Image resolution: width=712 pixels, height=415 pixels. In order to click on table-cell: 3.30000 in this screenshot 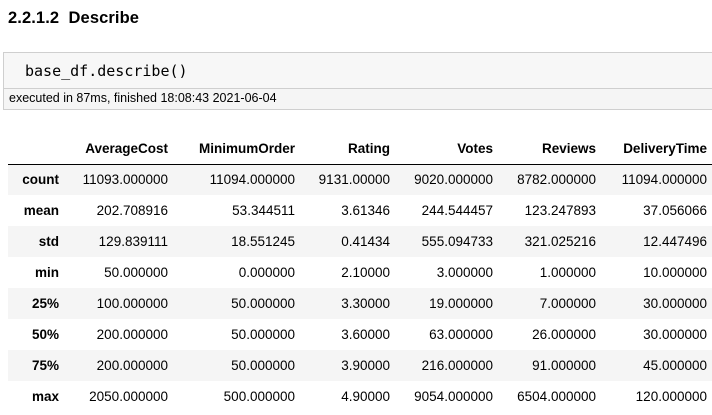, I will do `click(365, 303)`.